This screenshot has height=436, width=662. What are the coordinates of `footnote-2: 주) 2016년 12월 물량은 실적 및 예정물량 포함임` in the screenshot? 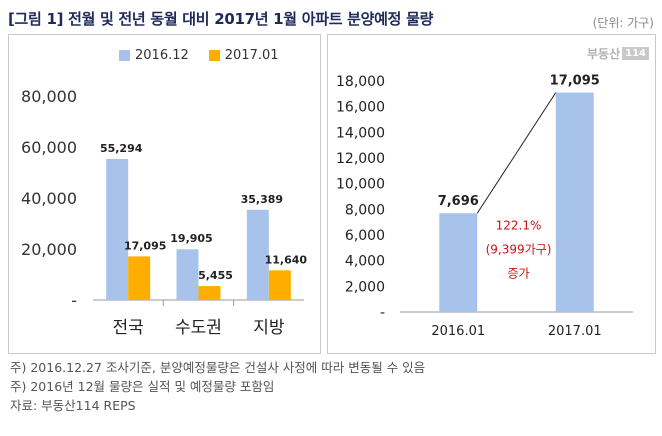 It's located at (142, 386).